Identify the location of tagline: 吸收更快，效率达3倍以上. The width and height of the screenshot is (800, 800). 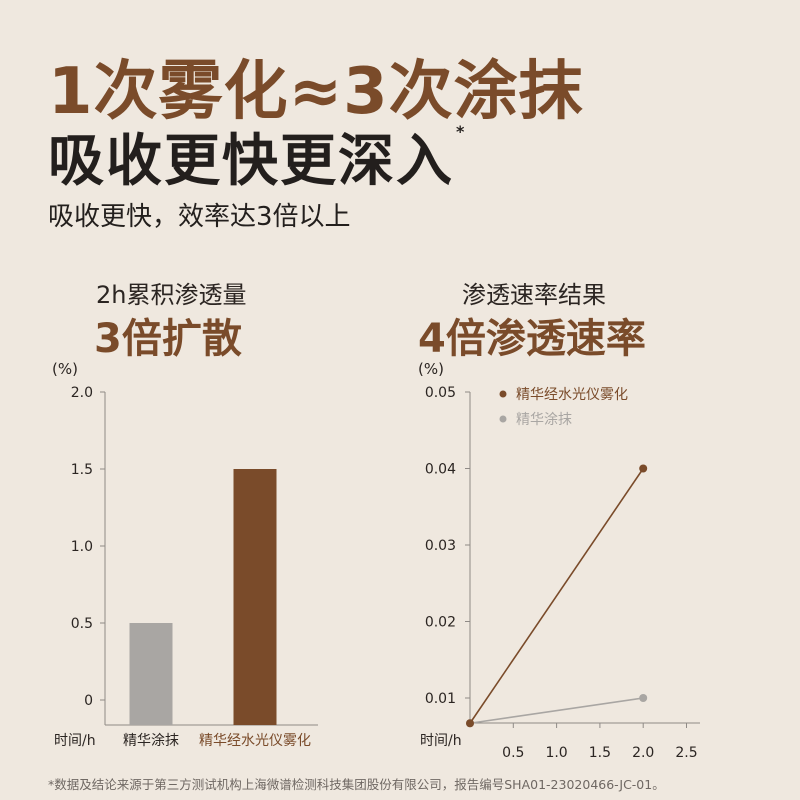
(199, 217).